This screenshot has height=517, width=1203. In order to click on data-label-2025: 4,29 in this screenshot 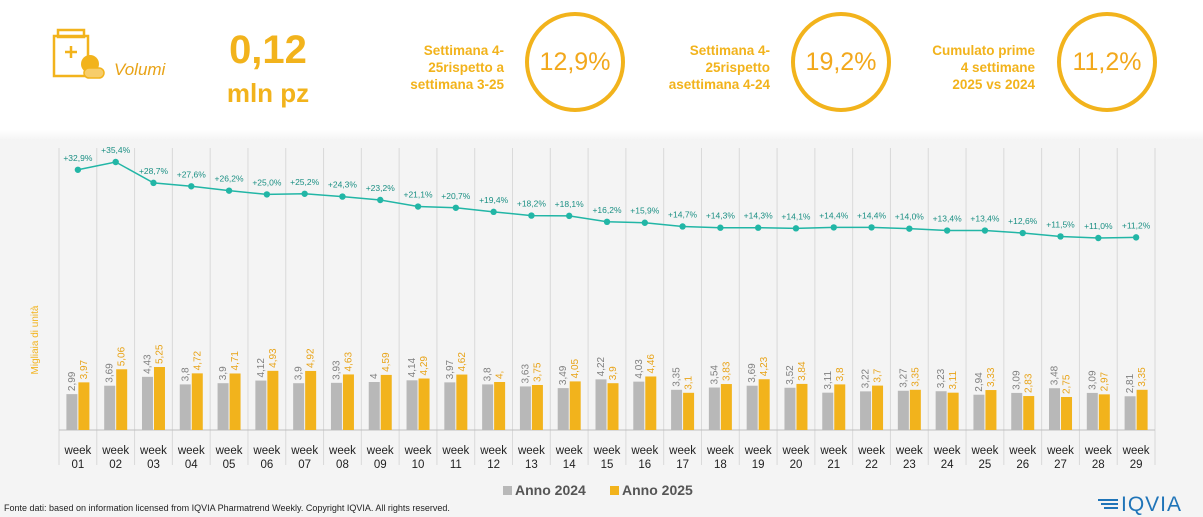, I will do `click(424, 366)`.